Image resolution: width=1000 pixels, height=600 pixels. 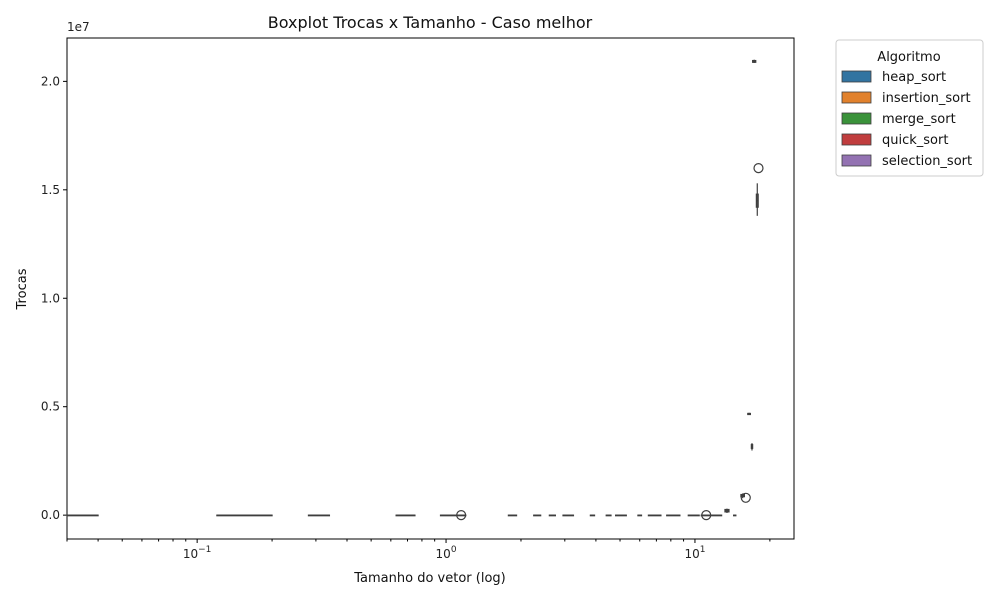 I want to click on legend-frame, so click(x=909, y=108).